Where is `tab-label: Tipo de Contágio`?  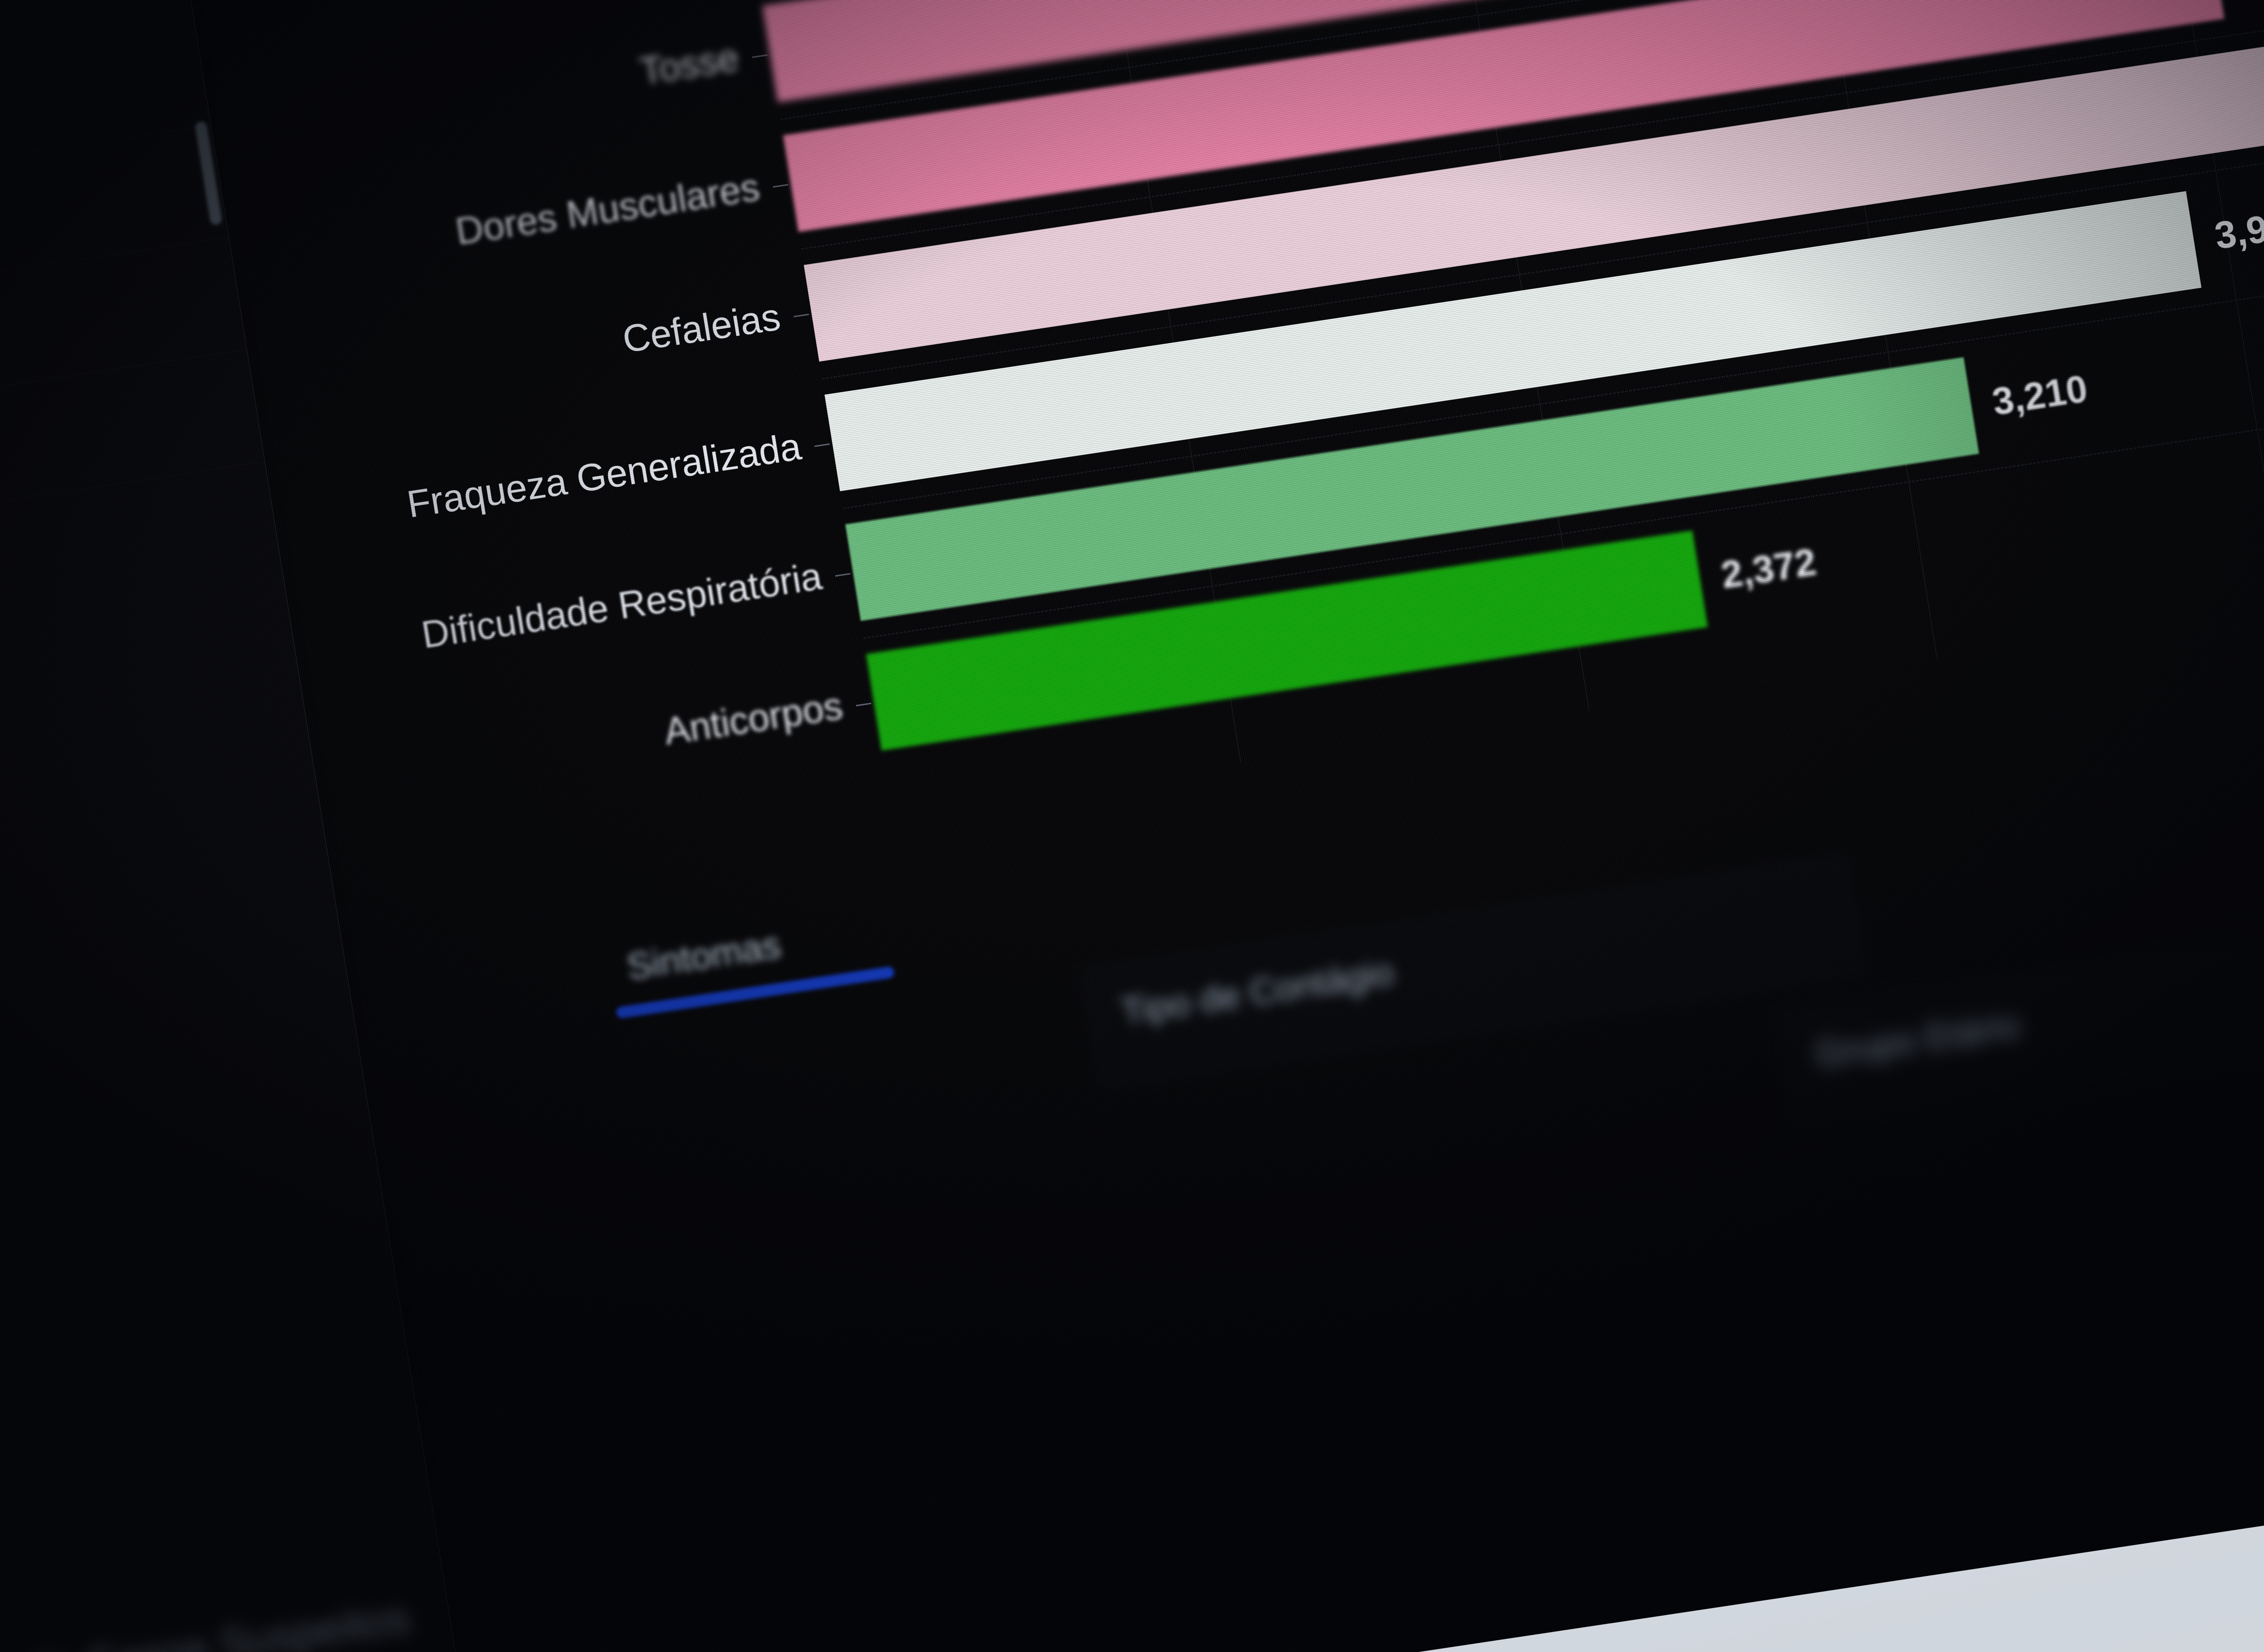
tab-label: Tipo de Contágio is located at coordinates (1257, 991).